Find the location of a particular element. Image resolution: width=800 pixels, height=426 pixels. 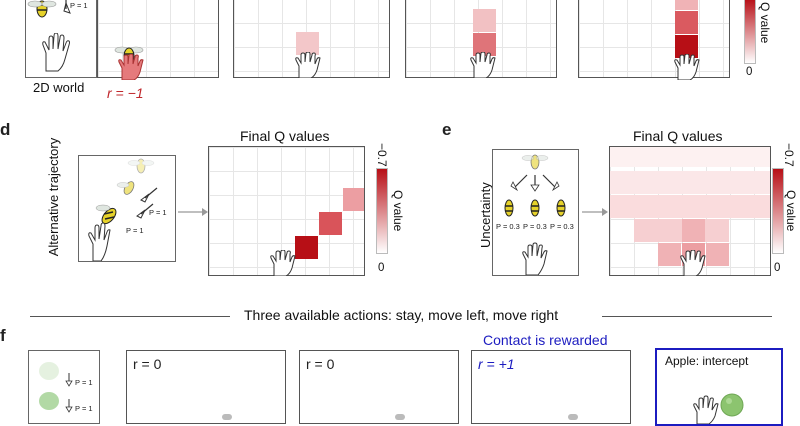

reward-label: r = −1 is located at coordinates (125, 93).